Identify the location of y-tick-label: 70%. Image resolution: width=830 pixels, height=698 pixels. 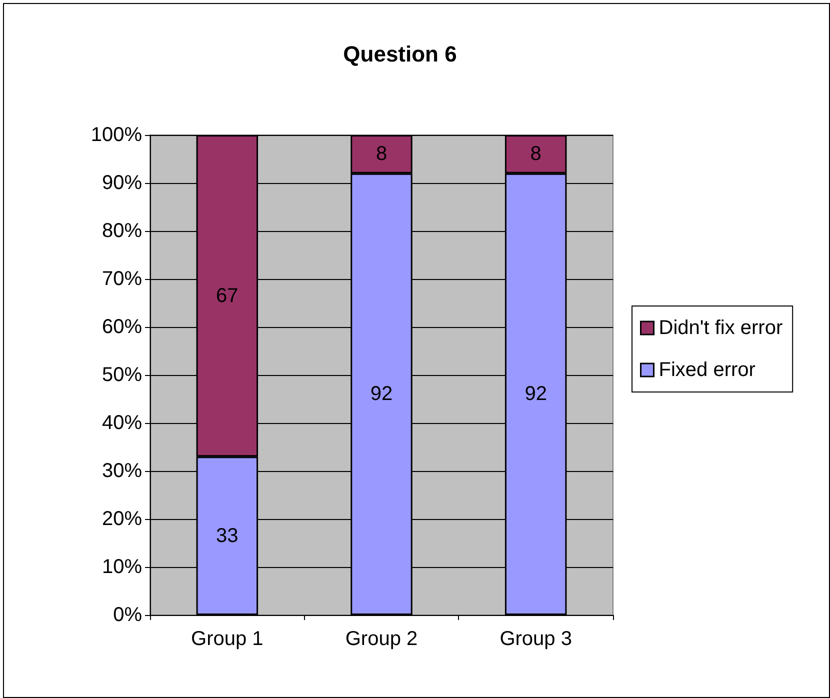
(122, 279).